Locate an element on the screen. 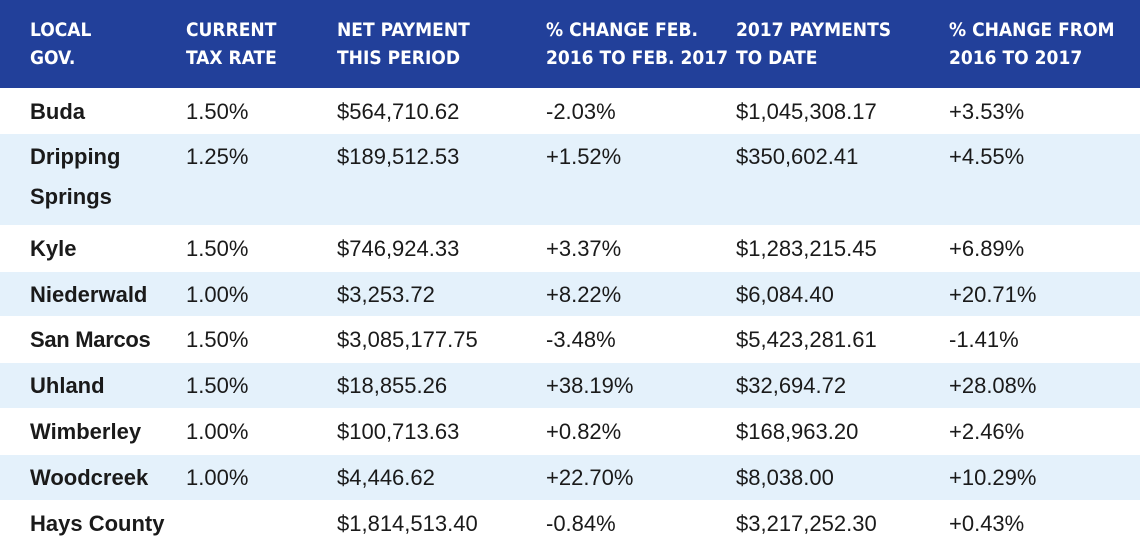 This screenshot has height=546, width=1140. pct-change-feb: +38.19% is located at coordinates (641, 385).